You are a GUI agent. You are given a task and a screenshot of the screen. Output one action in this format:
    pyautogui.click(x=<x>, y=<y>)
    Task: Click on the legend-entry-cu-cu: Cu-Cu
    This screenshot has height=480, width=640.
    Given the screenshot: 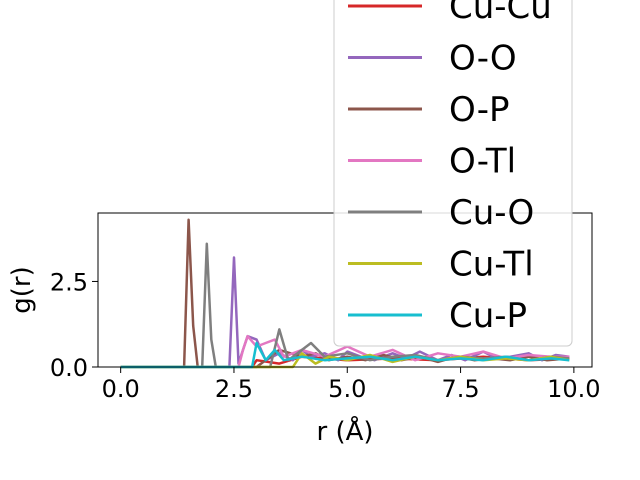 What is the action you would take?
    pyautogui.click(x=450, y=13)
    